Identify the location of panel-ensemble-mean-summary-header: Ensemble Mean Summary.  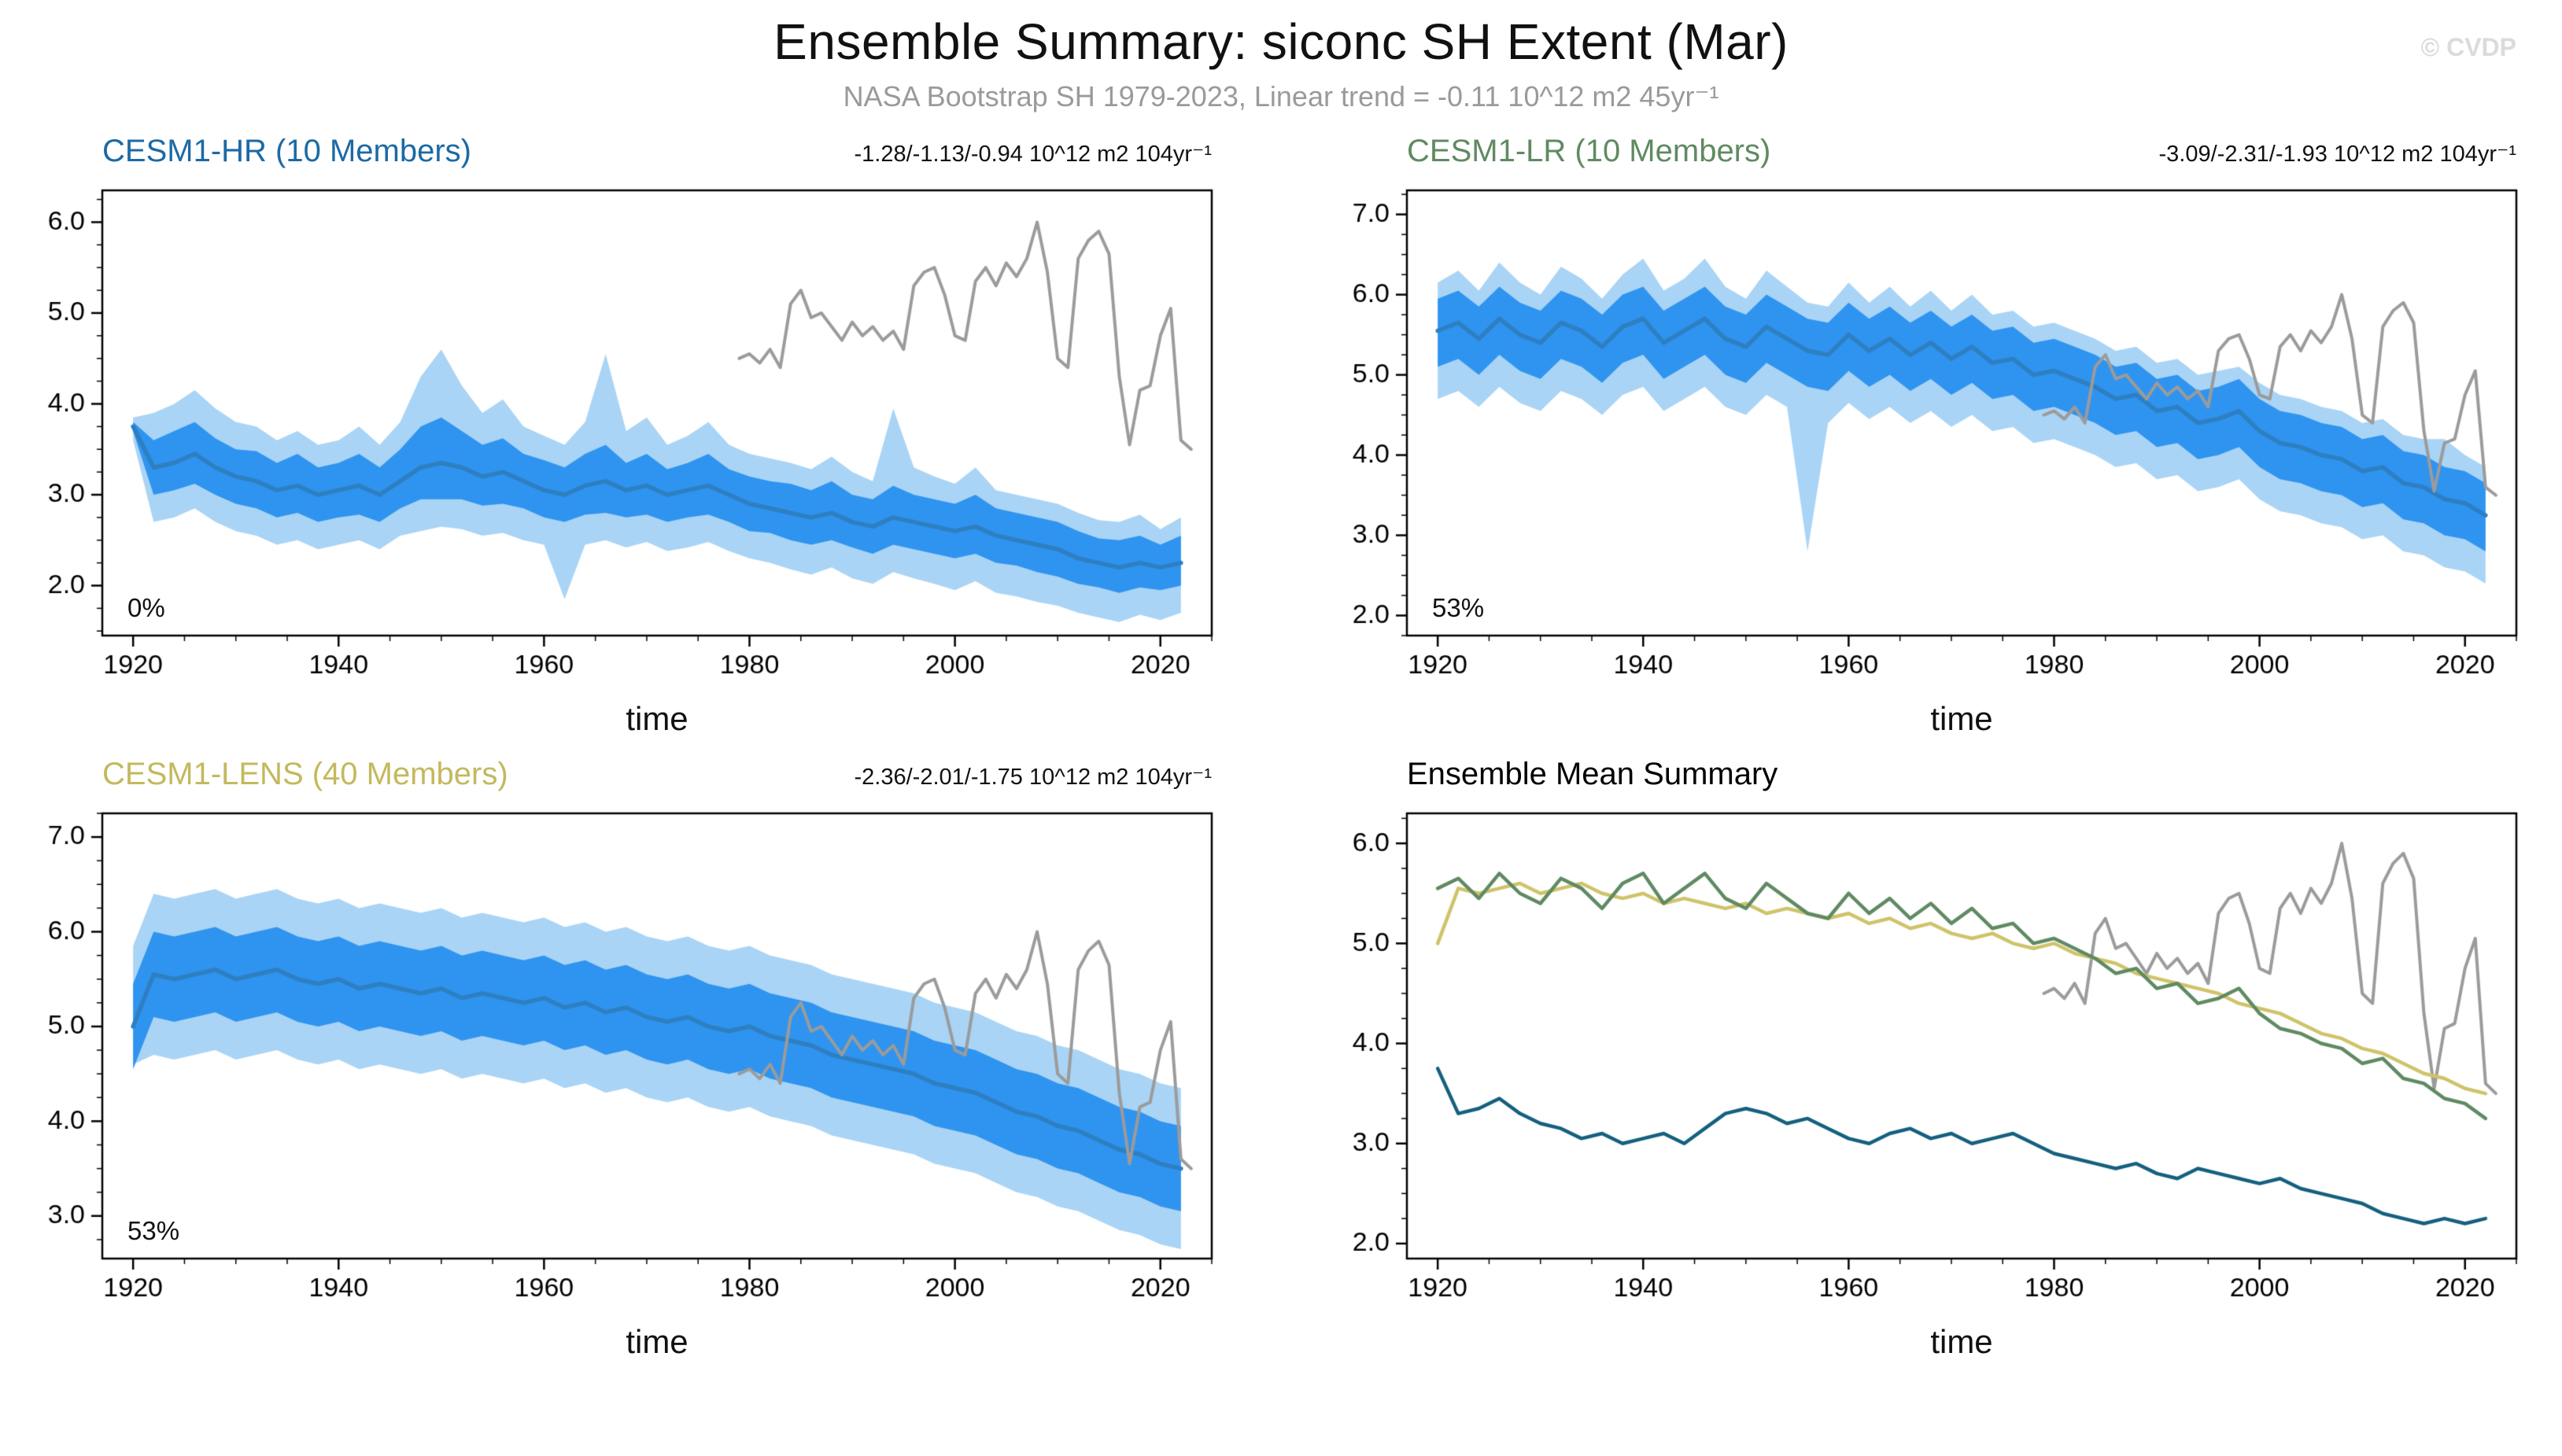
(1933, 779).